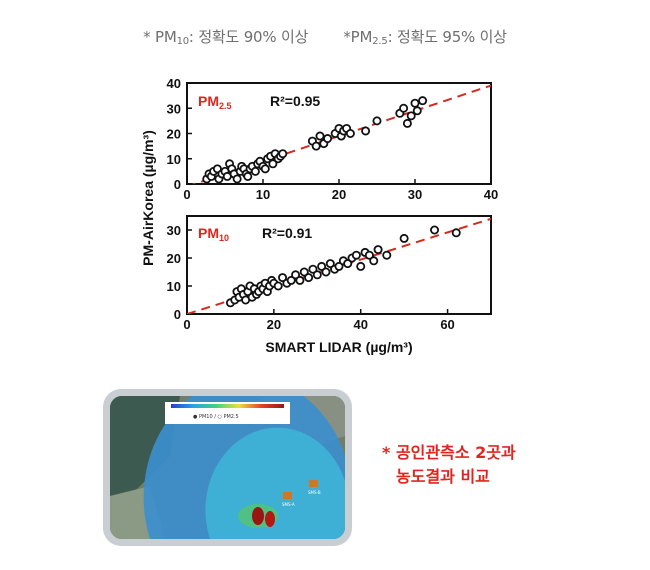 The image size is (650, 570). I want to click on pm10-x-tick-label: 0, so click(186, 324).